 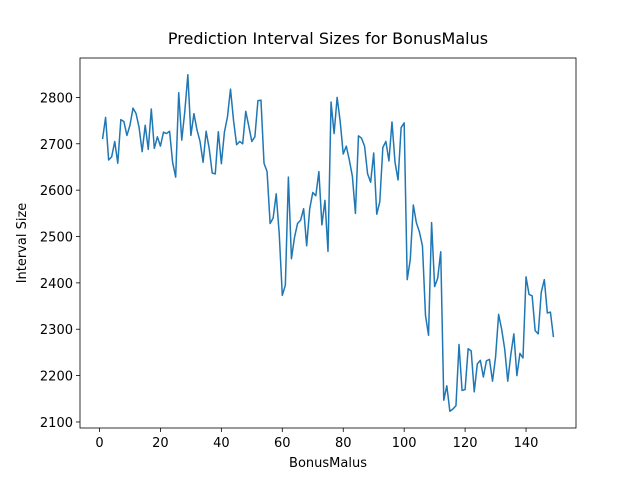 I want to click on x-tick-label: 20, so click(x=160, y=443).